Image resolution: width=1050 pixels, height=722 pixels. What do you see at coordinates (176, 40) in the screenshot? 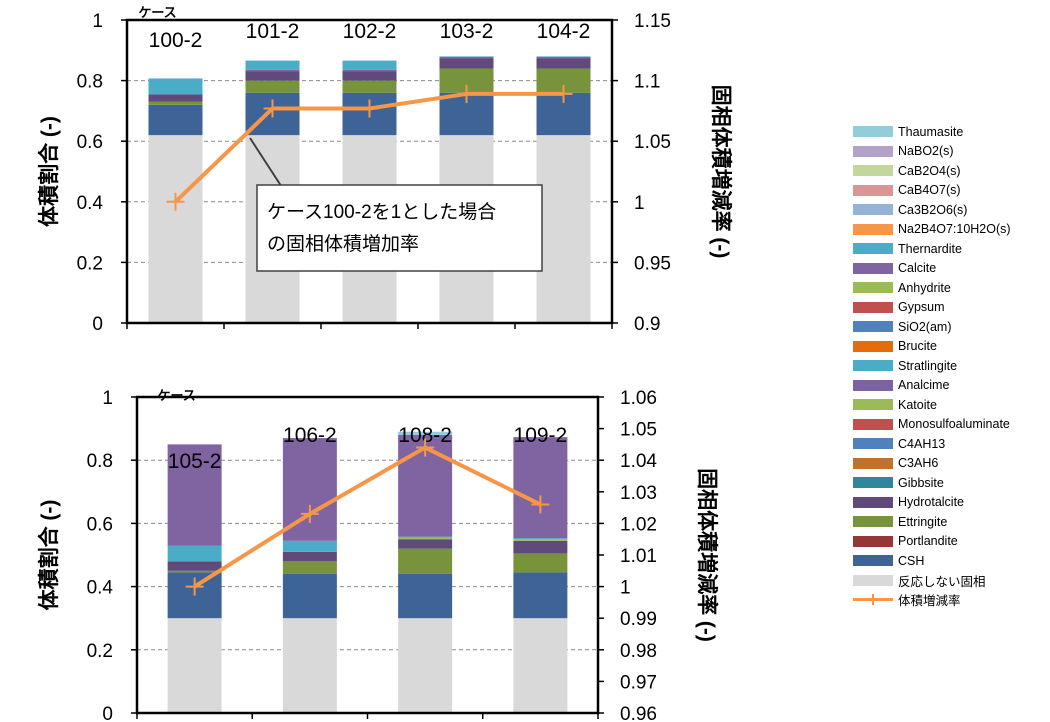
I see `category-label: 100-2` at bounding box center [176, 40].